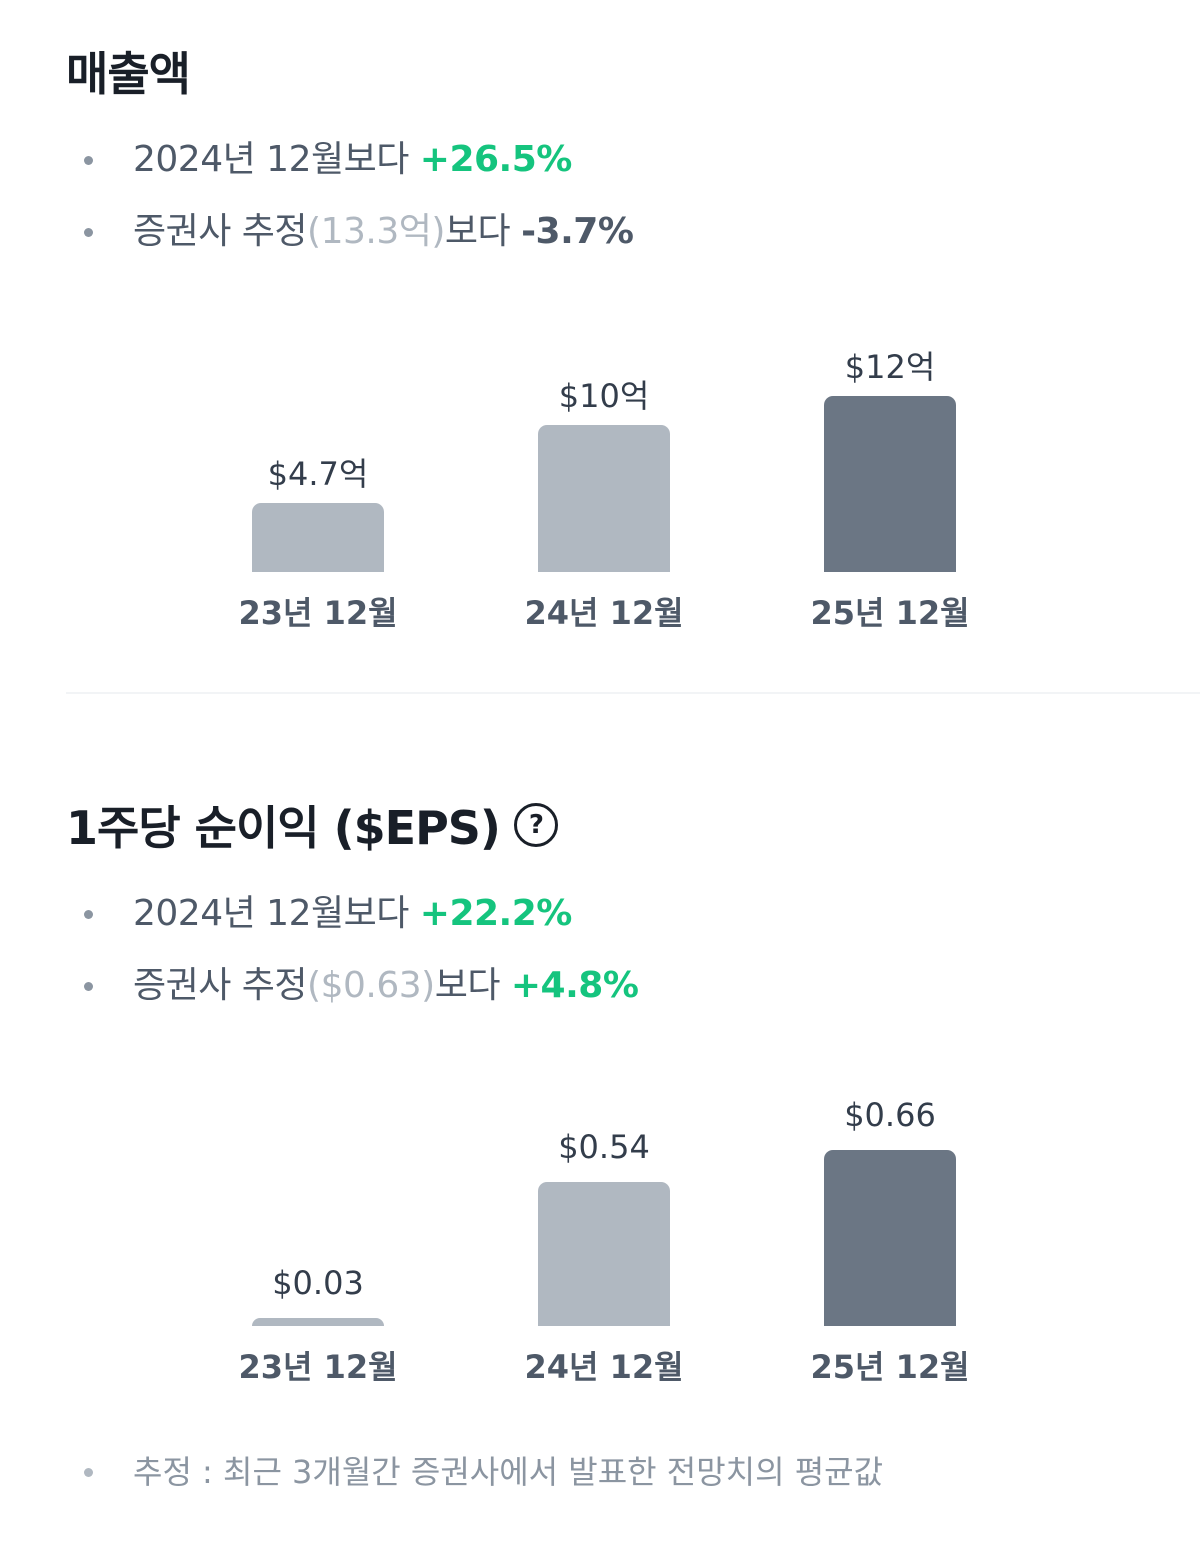 Image resolution: width=1200 pixels, height=1549 pixels. I want to click on bar-value-label-2: $0.54, so click(604, 1147).